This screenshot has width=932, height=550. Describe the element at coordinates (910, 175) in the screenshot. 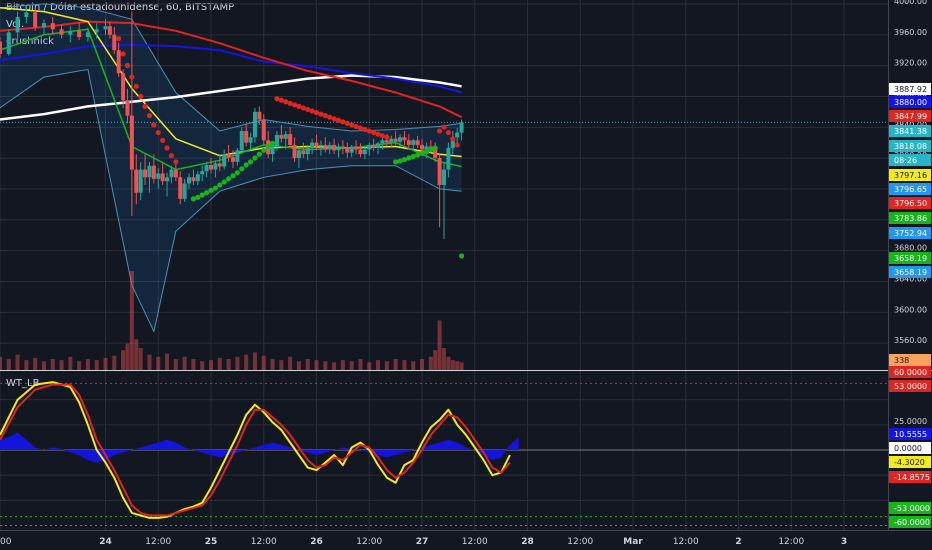

I see `price-flag-label: 3797.16` at that location.